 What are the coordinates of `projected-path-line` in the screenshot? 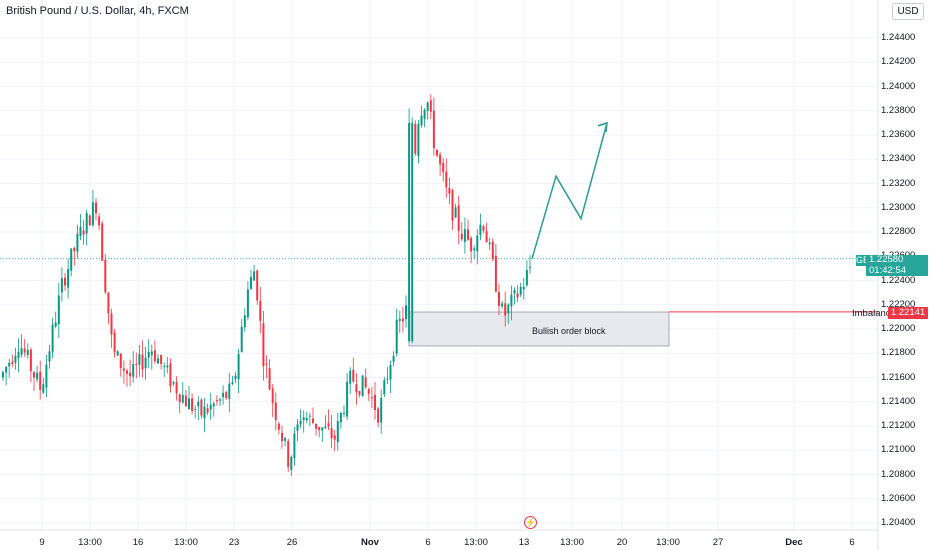 It's located at (569, 190).